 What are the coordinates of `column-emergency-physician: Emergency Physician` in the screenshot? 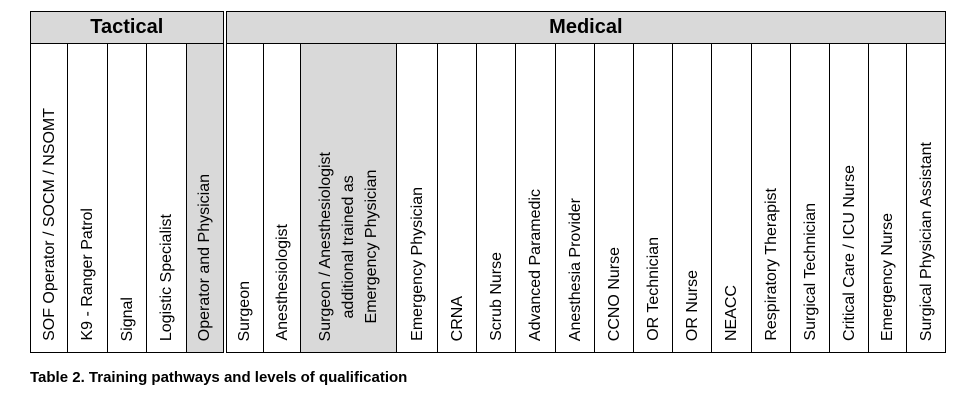 It's located at (417, 198).